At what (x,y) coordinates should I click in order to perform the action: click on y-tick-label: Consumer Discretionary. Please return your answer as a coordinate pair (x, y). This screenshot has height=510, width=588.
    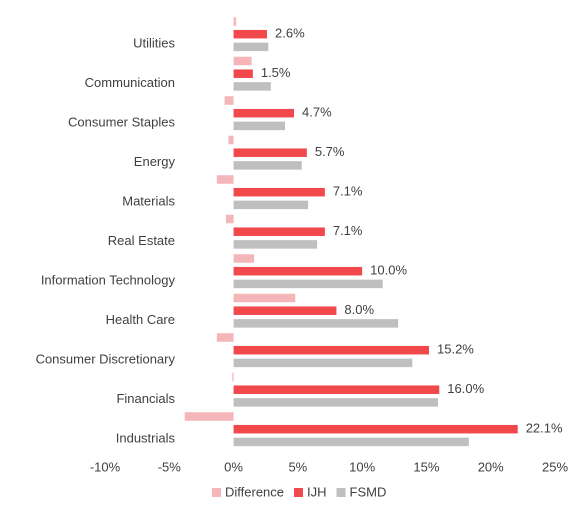
    Looking at the image, I should click on (106, 358).